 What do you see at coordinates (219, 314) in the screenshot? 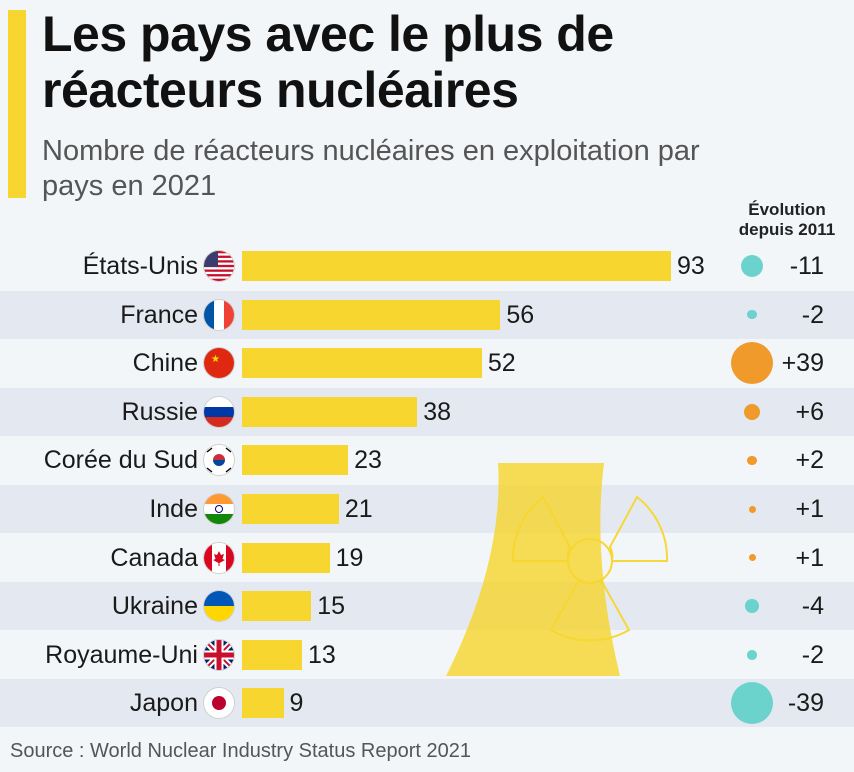
I see `france-flag-icon` at bounding box center [219, 314].